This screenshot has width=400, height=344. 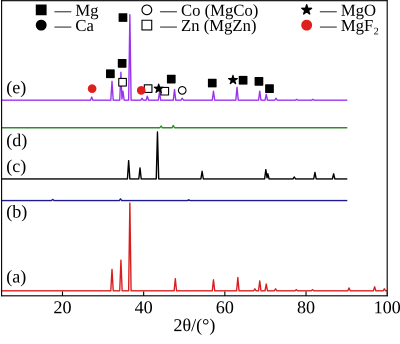 I want to click on x-axis-title: 2θ/(°), so click(x=194, y=326).